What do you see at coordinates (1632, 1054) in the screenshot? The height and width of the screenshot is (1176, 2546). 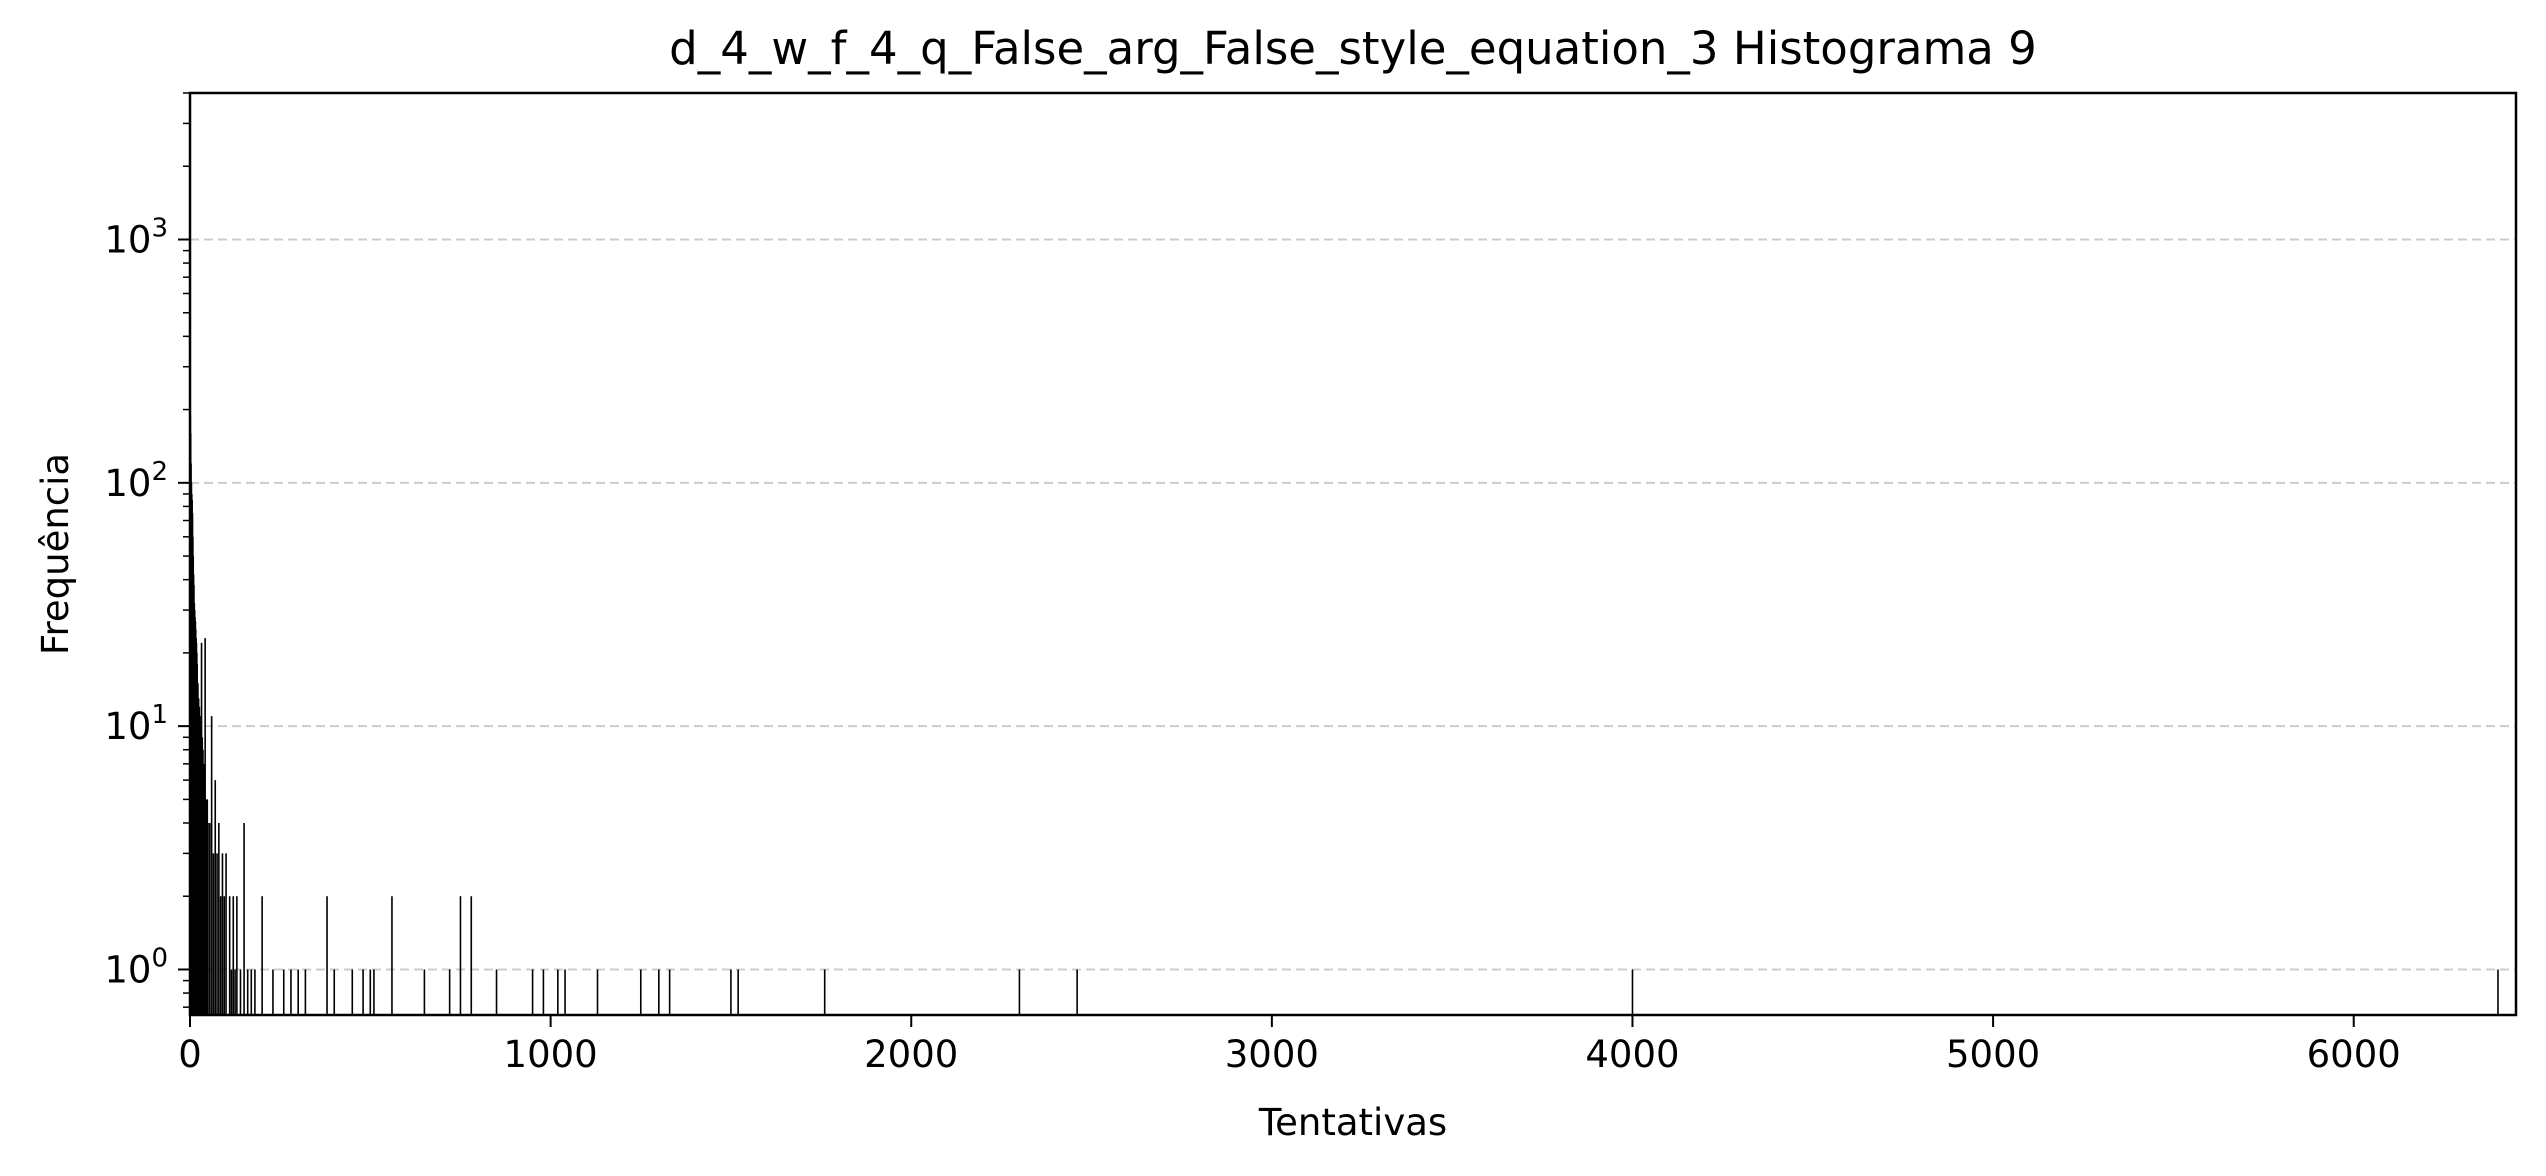 I see `x-tick-label: 4000` at bounding box center [1632, 1054].